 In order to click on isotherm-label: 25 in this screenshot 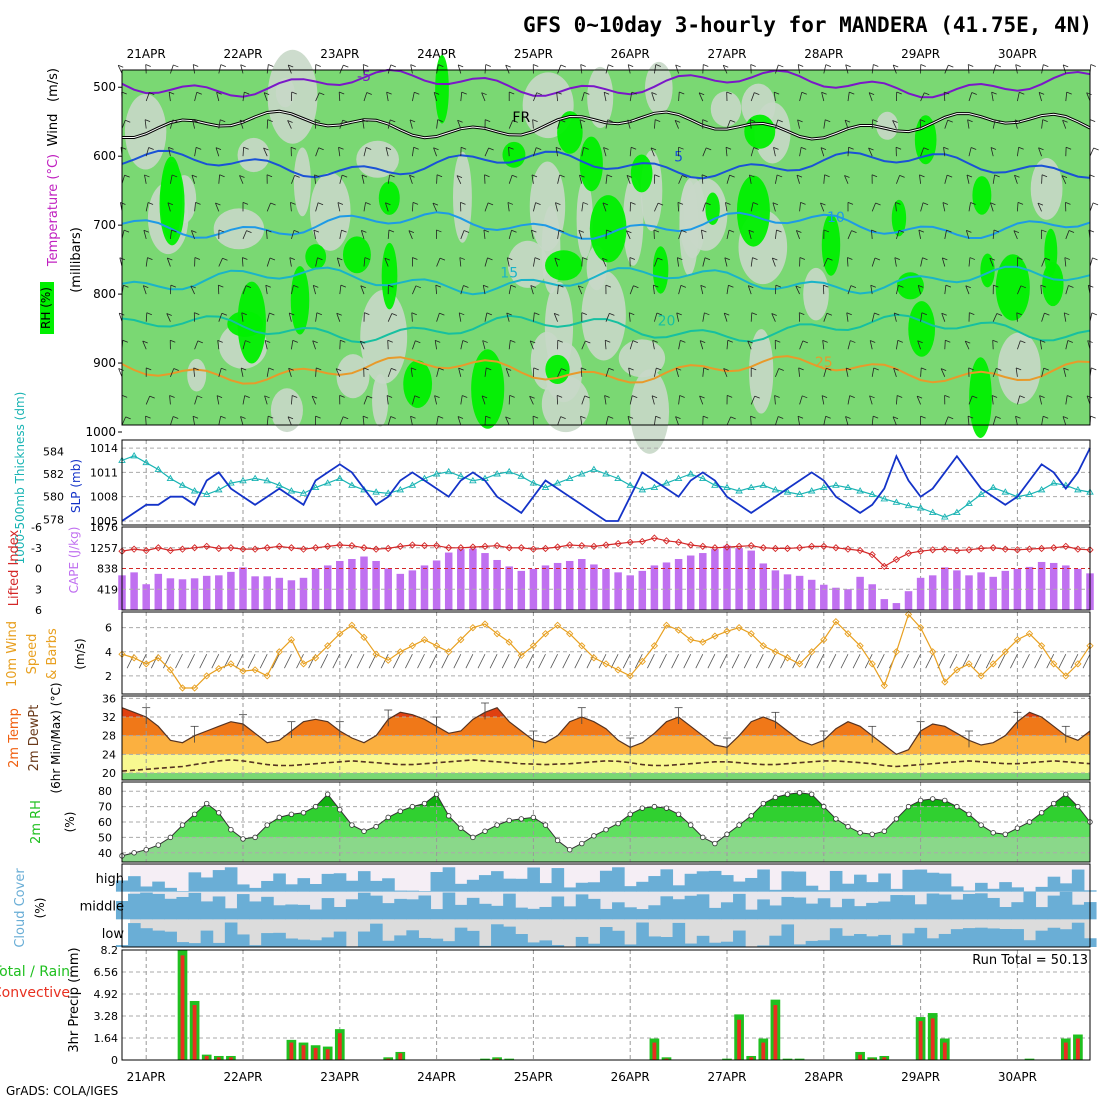, I will do `click(824, 363)`.